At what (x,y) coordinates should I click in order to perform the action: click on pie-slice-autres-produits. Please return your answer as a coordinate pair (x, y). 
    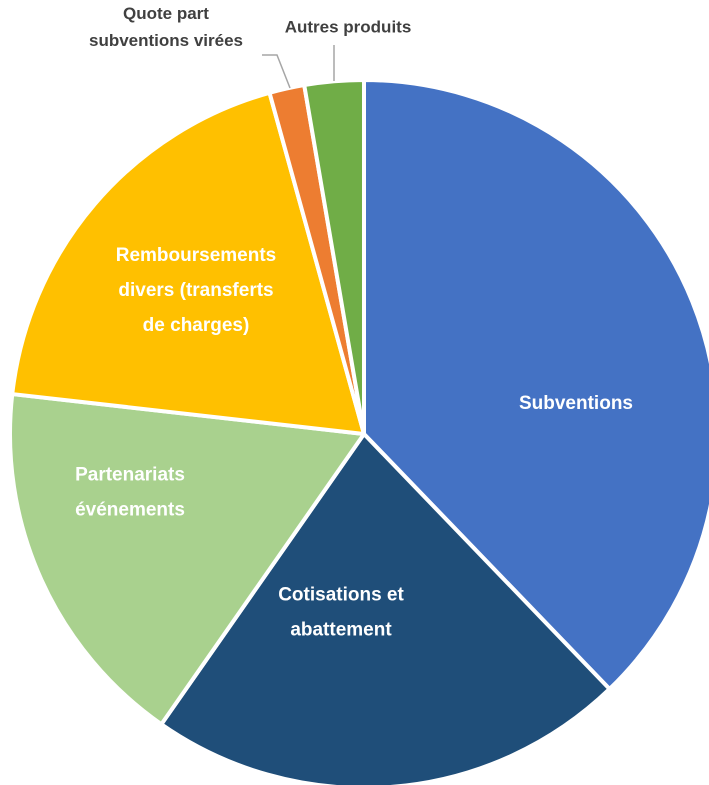
    Looking at the image, I should click on (334, 257).